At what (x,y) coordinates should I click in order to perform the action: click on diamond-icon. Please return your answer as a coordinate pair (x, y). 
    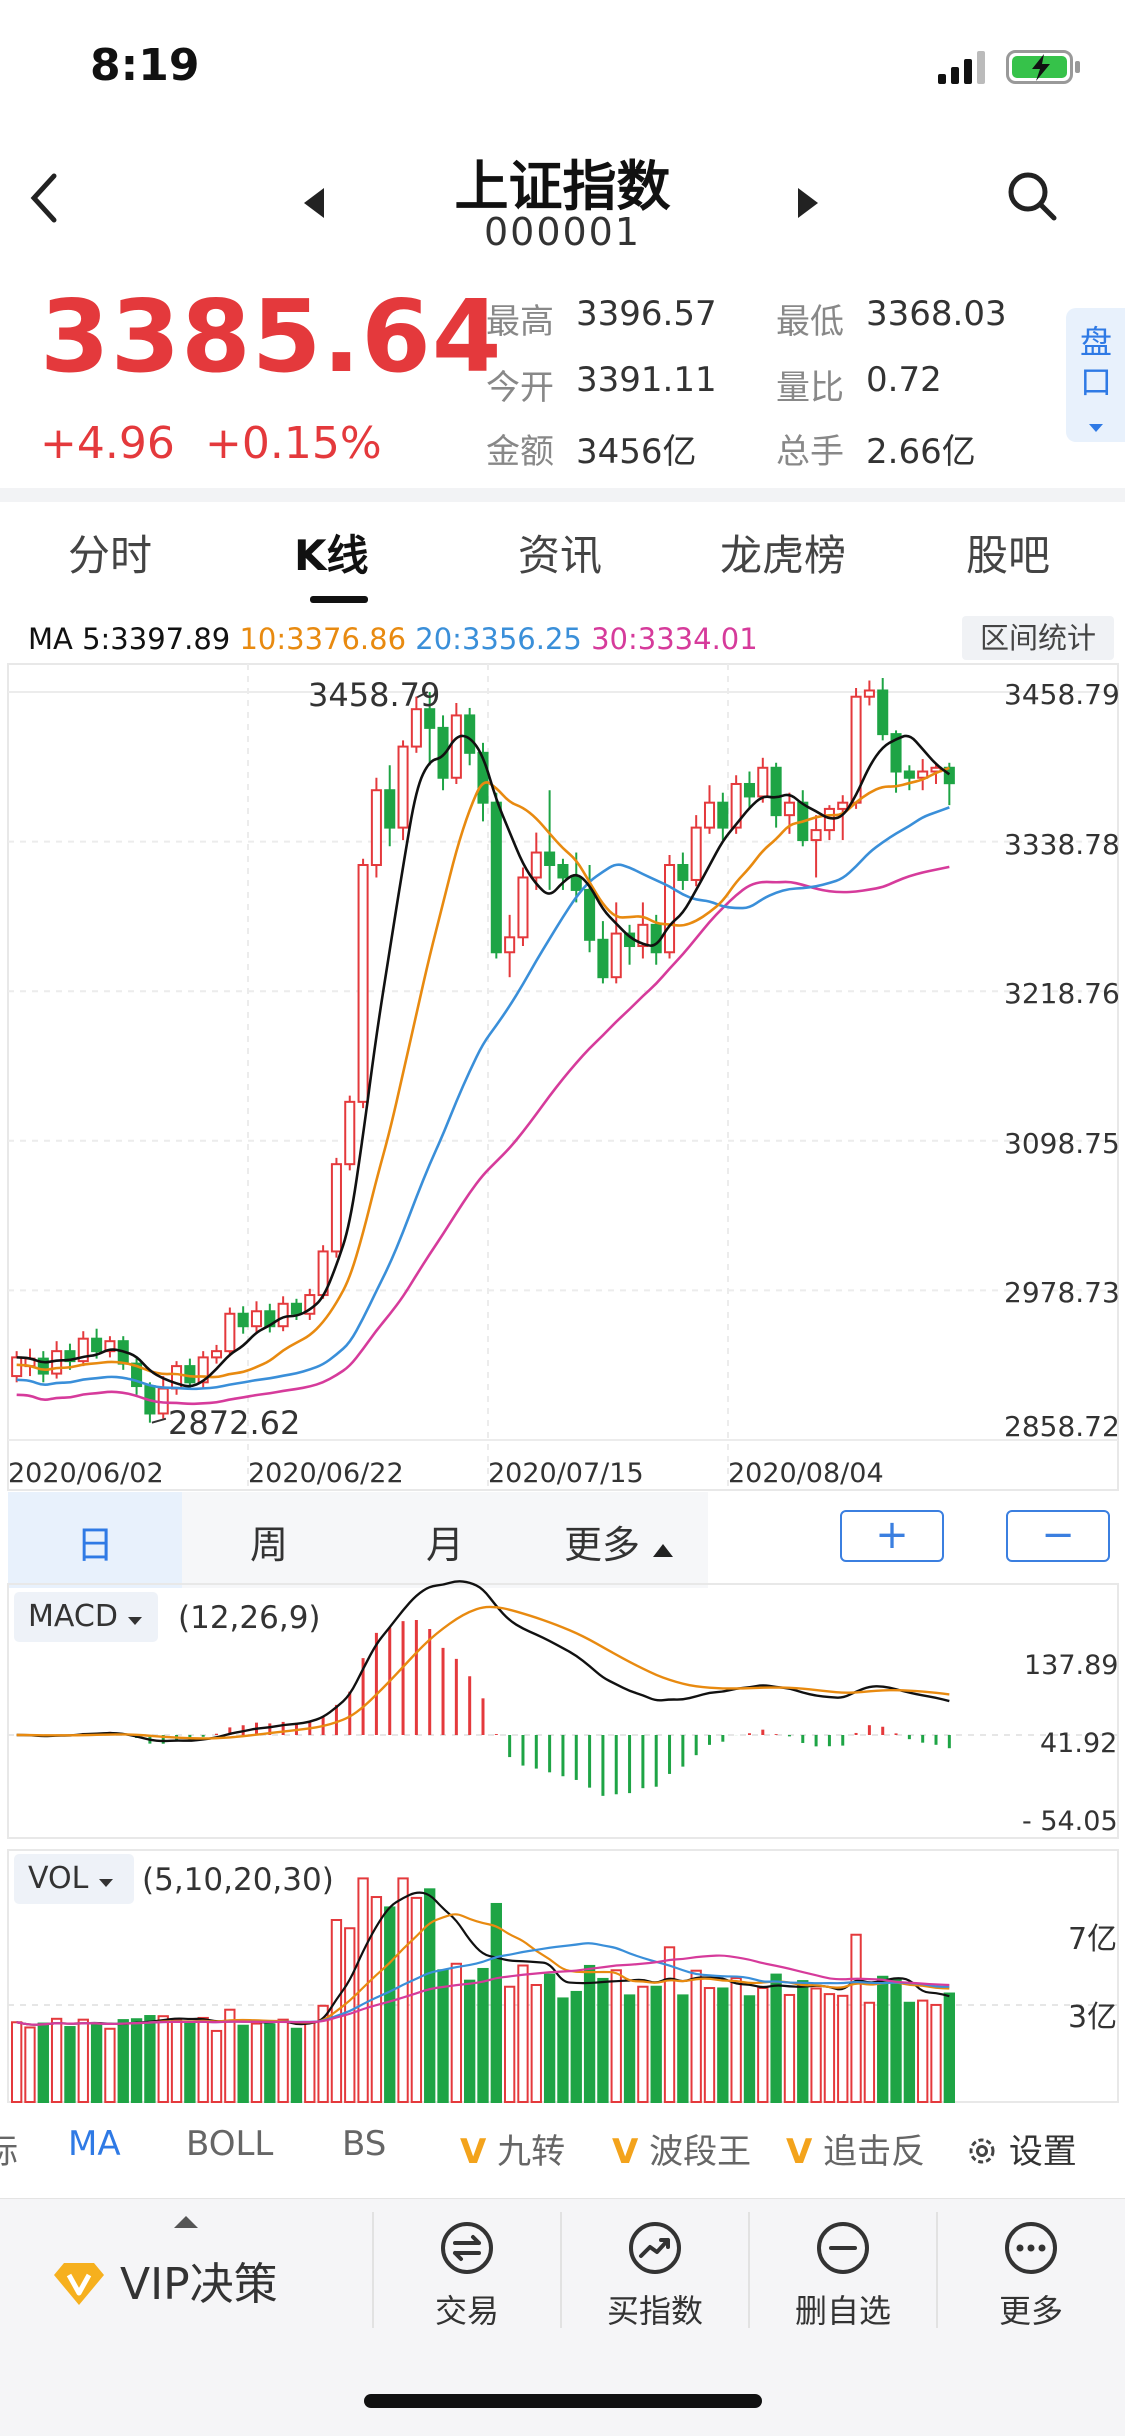
    Looking at the image, I should click on (79, 2284).